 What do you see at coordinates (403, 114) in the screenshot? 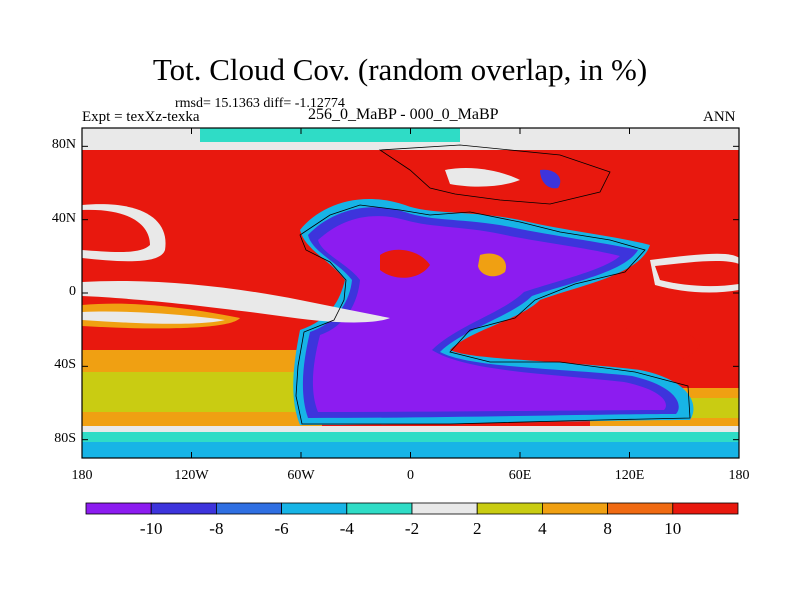
I see `map-subtitle: 256_0_MaBP - 000_0_MaBP` at bounding box center [403, 114].